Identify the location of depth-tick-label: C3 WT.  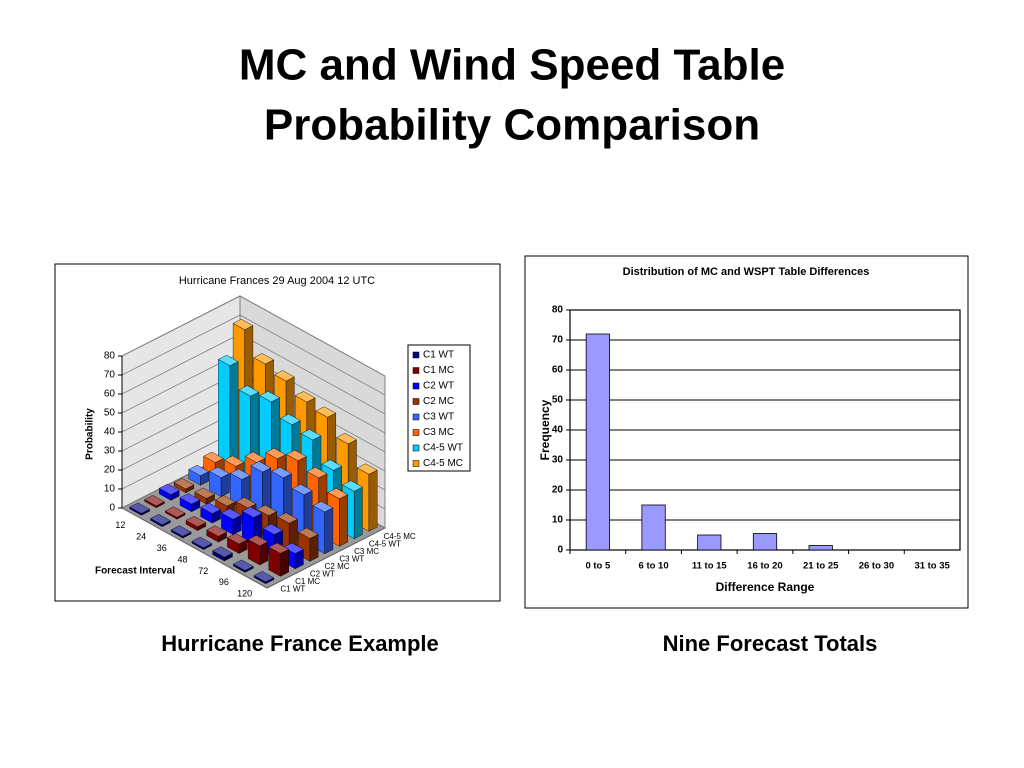
(351, 558).